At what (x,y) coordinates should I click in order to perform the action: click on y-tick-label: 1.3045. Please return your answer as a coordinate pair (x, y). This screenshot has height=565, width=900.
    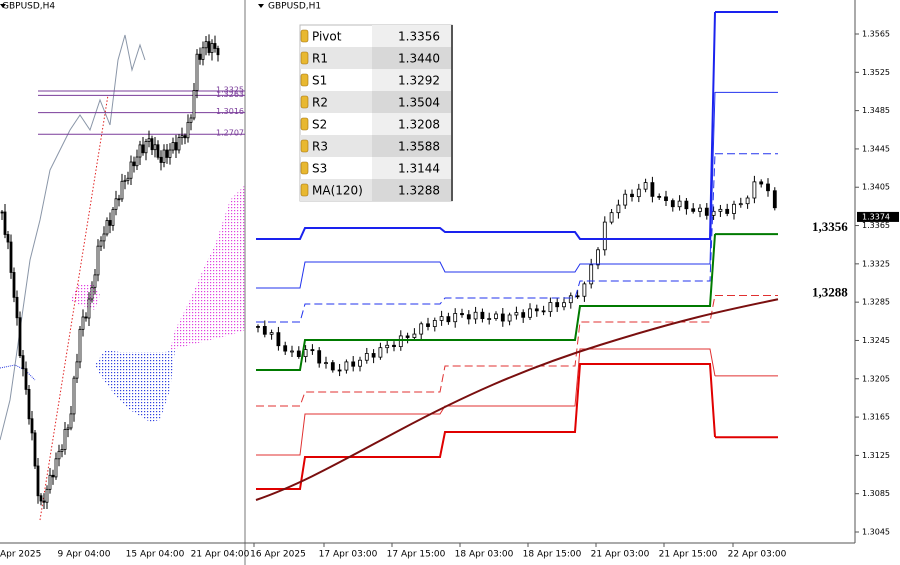
    Looking at the image, I should click on (876, 532).